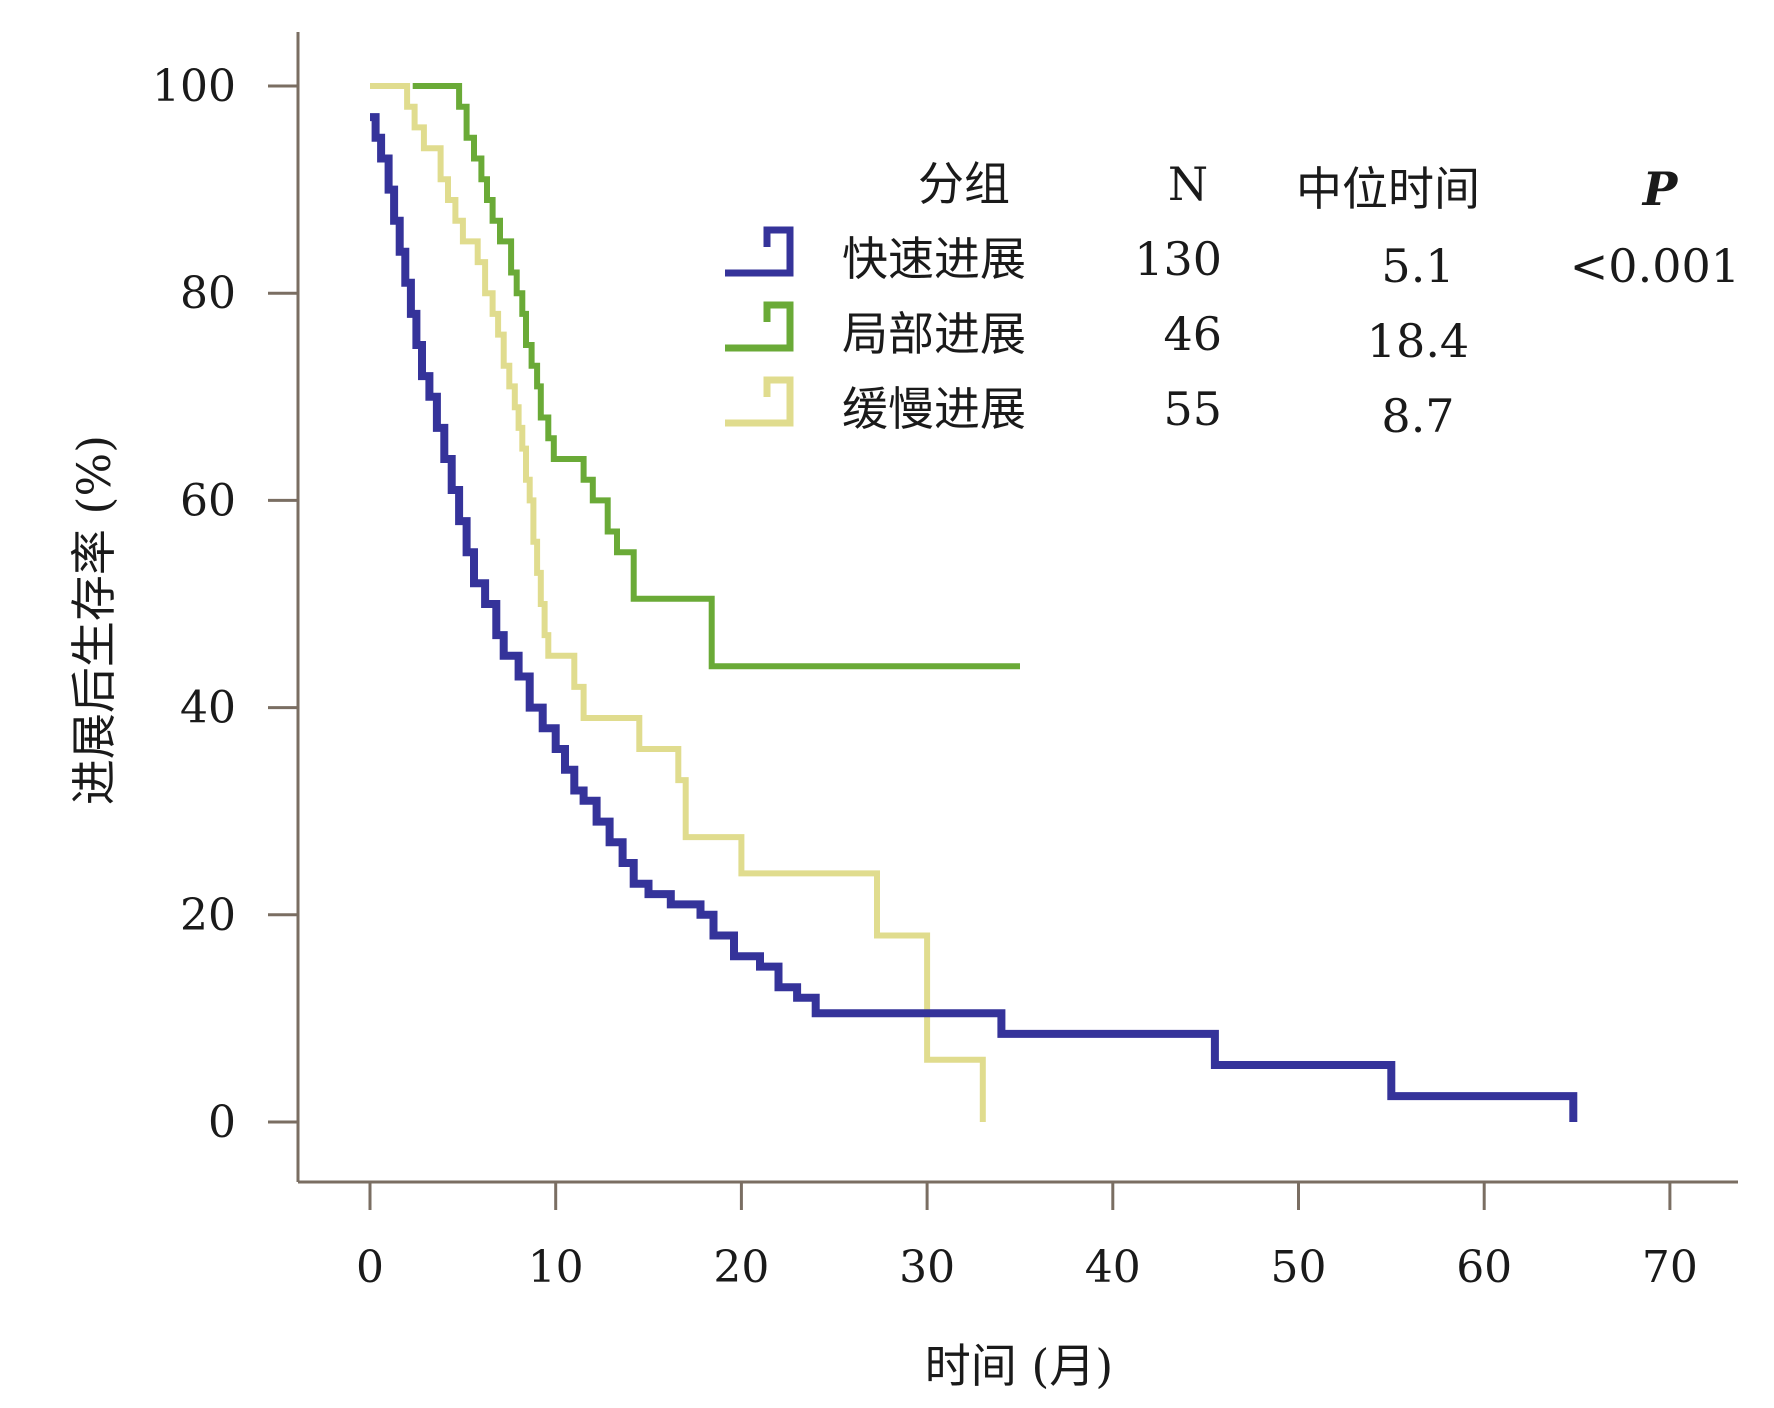 Image resolution: width=1774 pixels, height=1408 pixels. What do you see at coordinates (741, 1267) in the screenshot?
I see `x-tick-label: 20` at bounding box center [741, 1267].